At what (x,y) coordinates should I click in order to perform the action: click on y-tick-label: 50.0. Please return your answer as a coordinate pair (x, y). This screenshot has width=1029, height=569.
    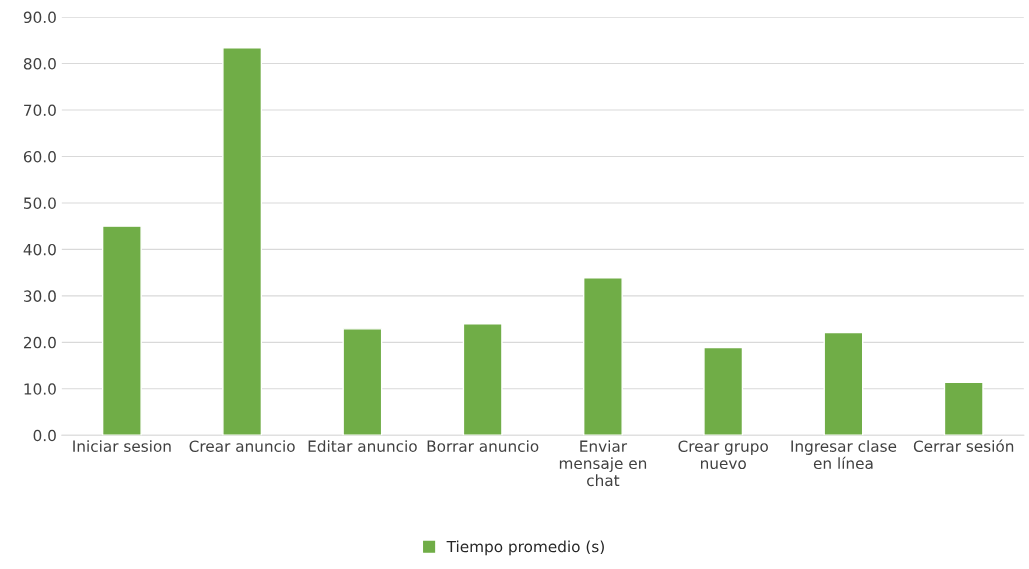
    Looking at the image, I should click on (40, 203).